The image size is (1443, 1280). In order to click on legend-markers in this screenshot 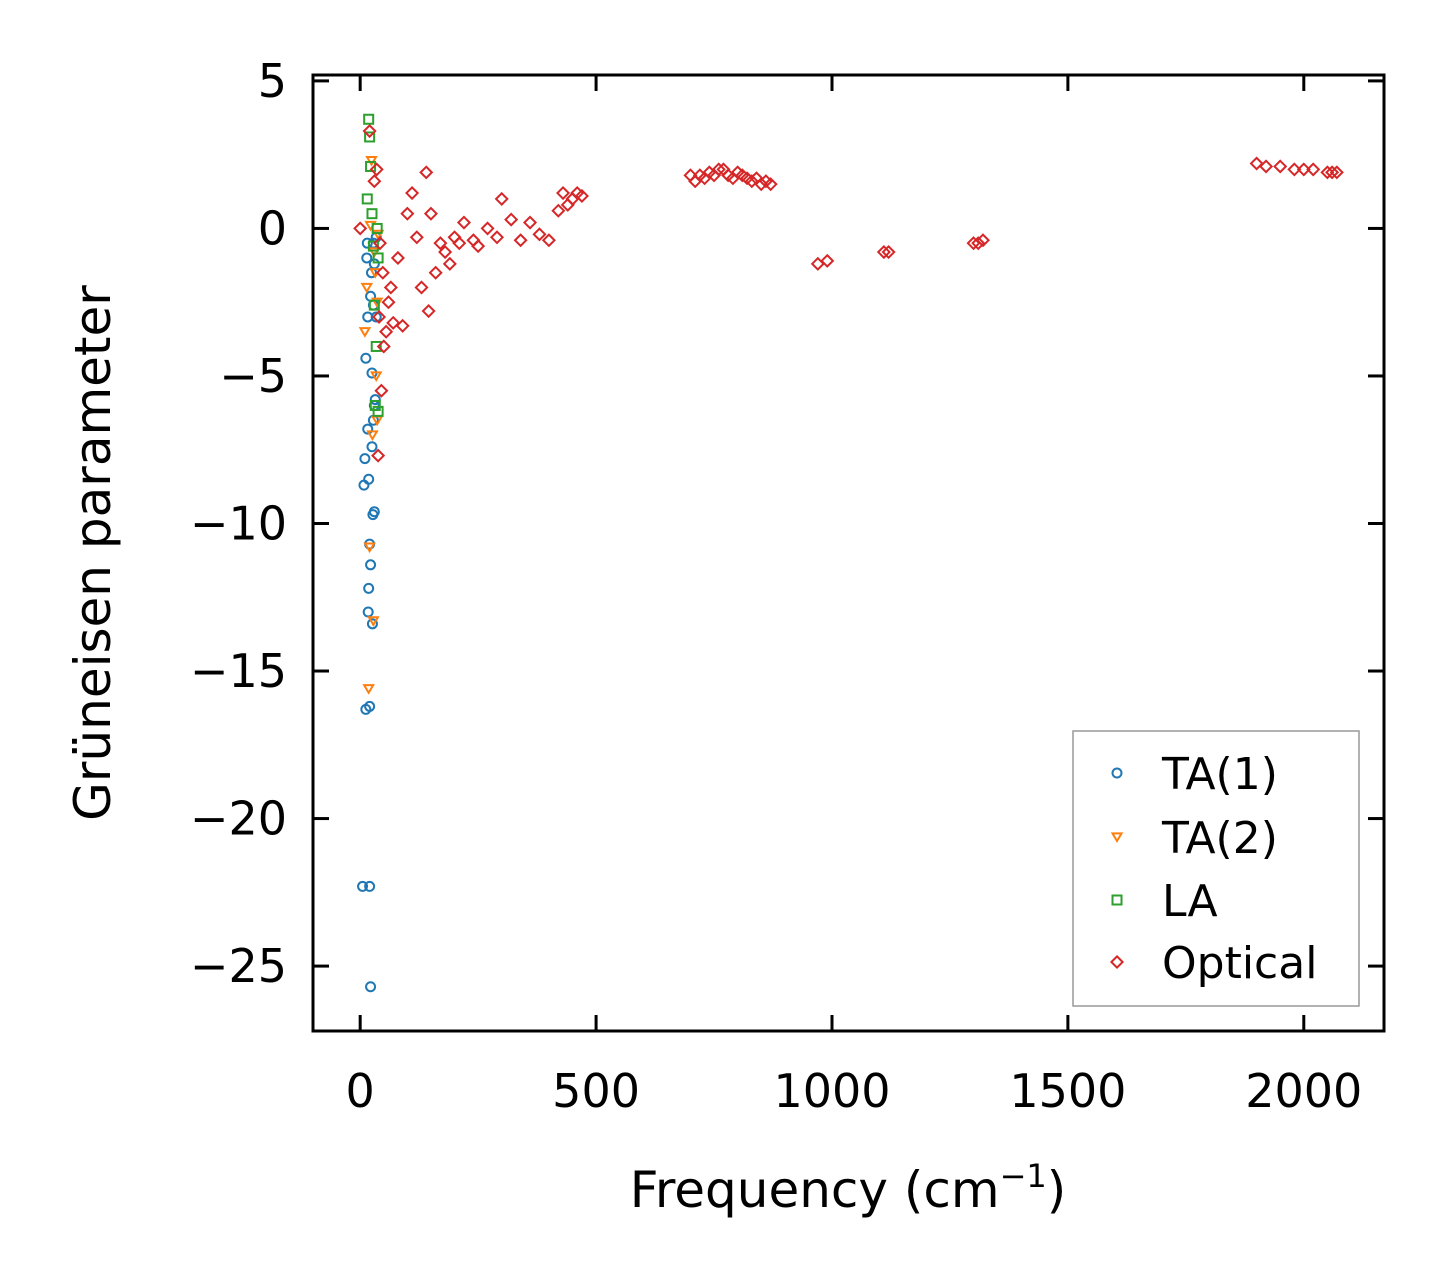, I will do `click(1117, 868)`.